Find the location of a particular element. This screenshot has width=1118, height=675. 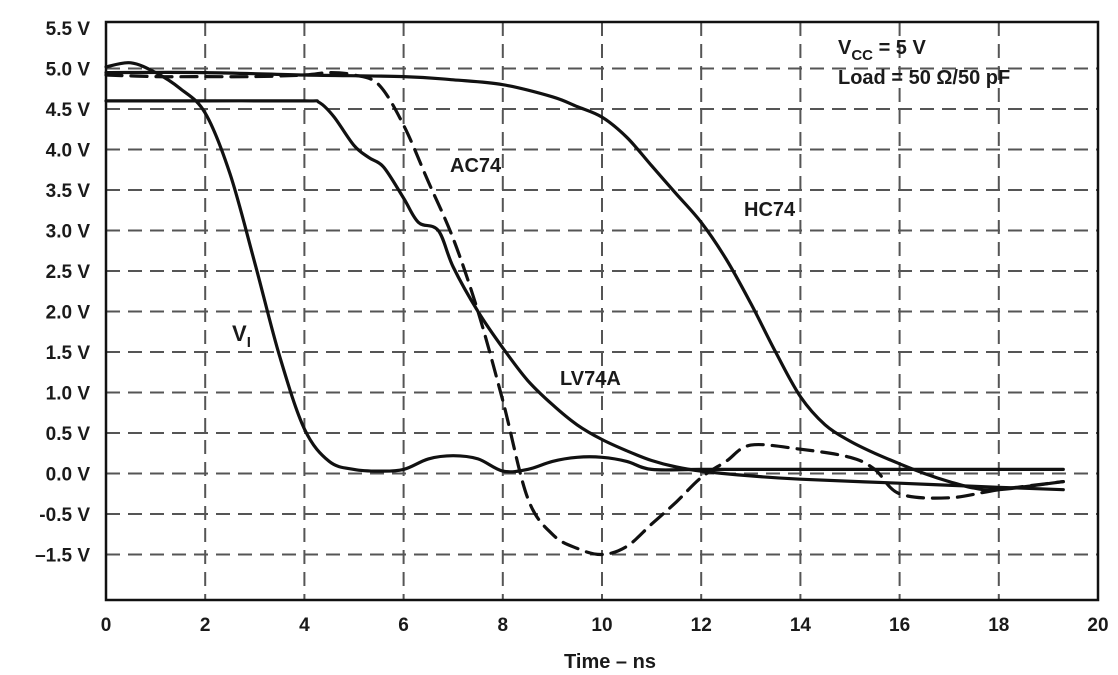

y-tick-label: 4.5 V is located at coordinates (68, 110).